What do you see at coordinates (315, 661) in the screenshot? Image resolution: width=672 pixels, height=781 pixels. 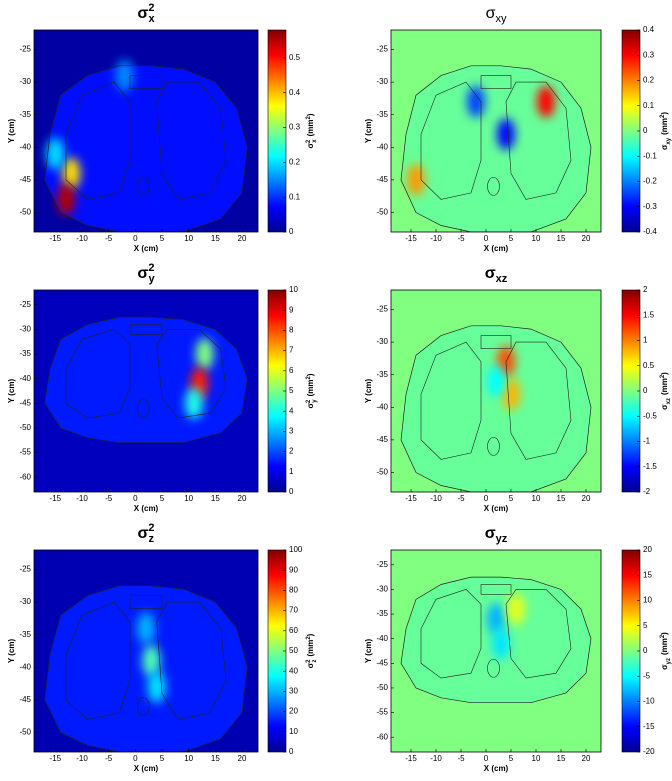 I see `colorbar-subscript: z` at bounding box center [315, 661].